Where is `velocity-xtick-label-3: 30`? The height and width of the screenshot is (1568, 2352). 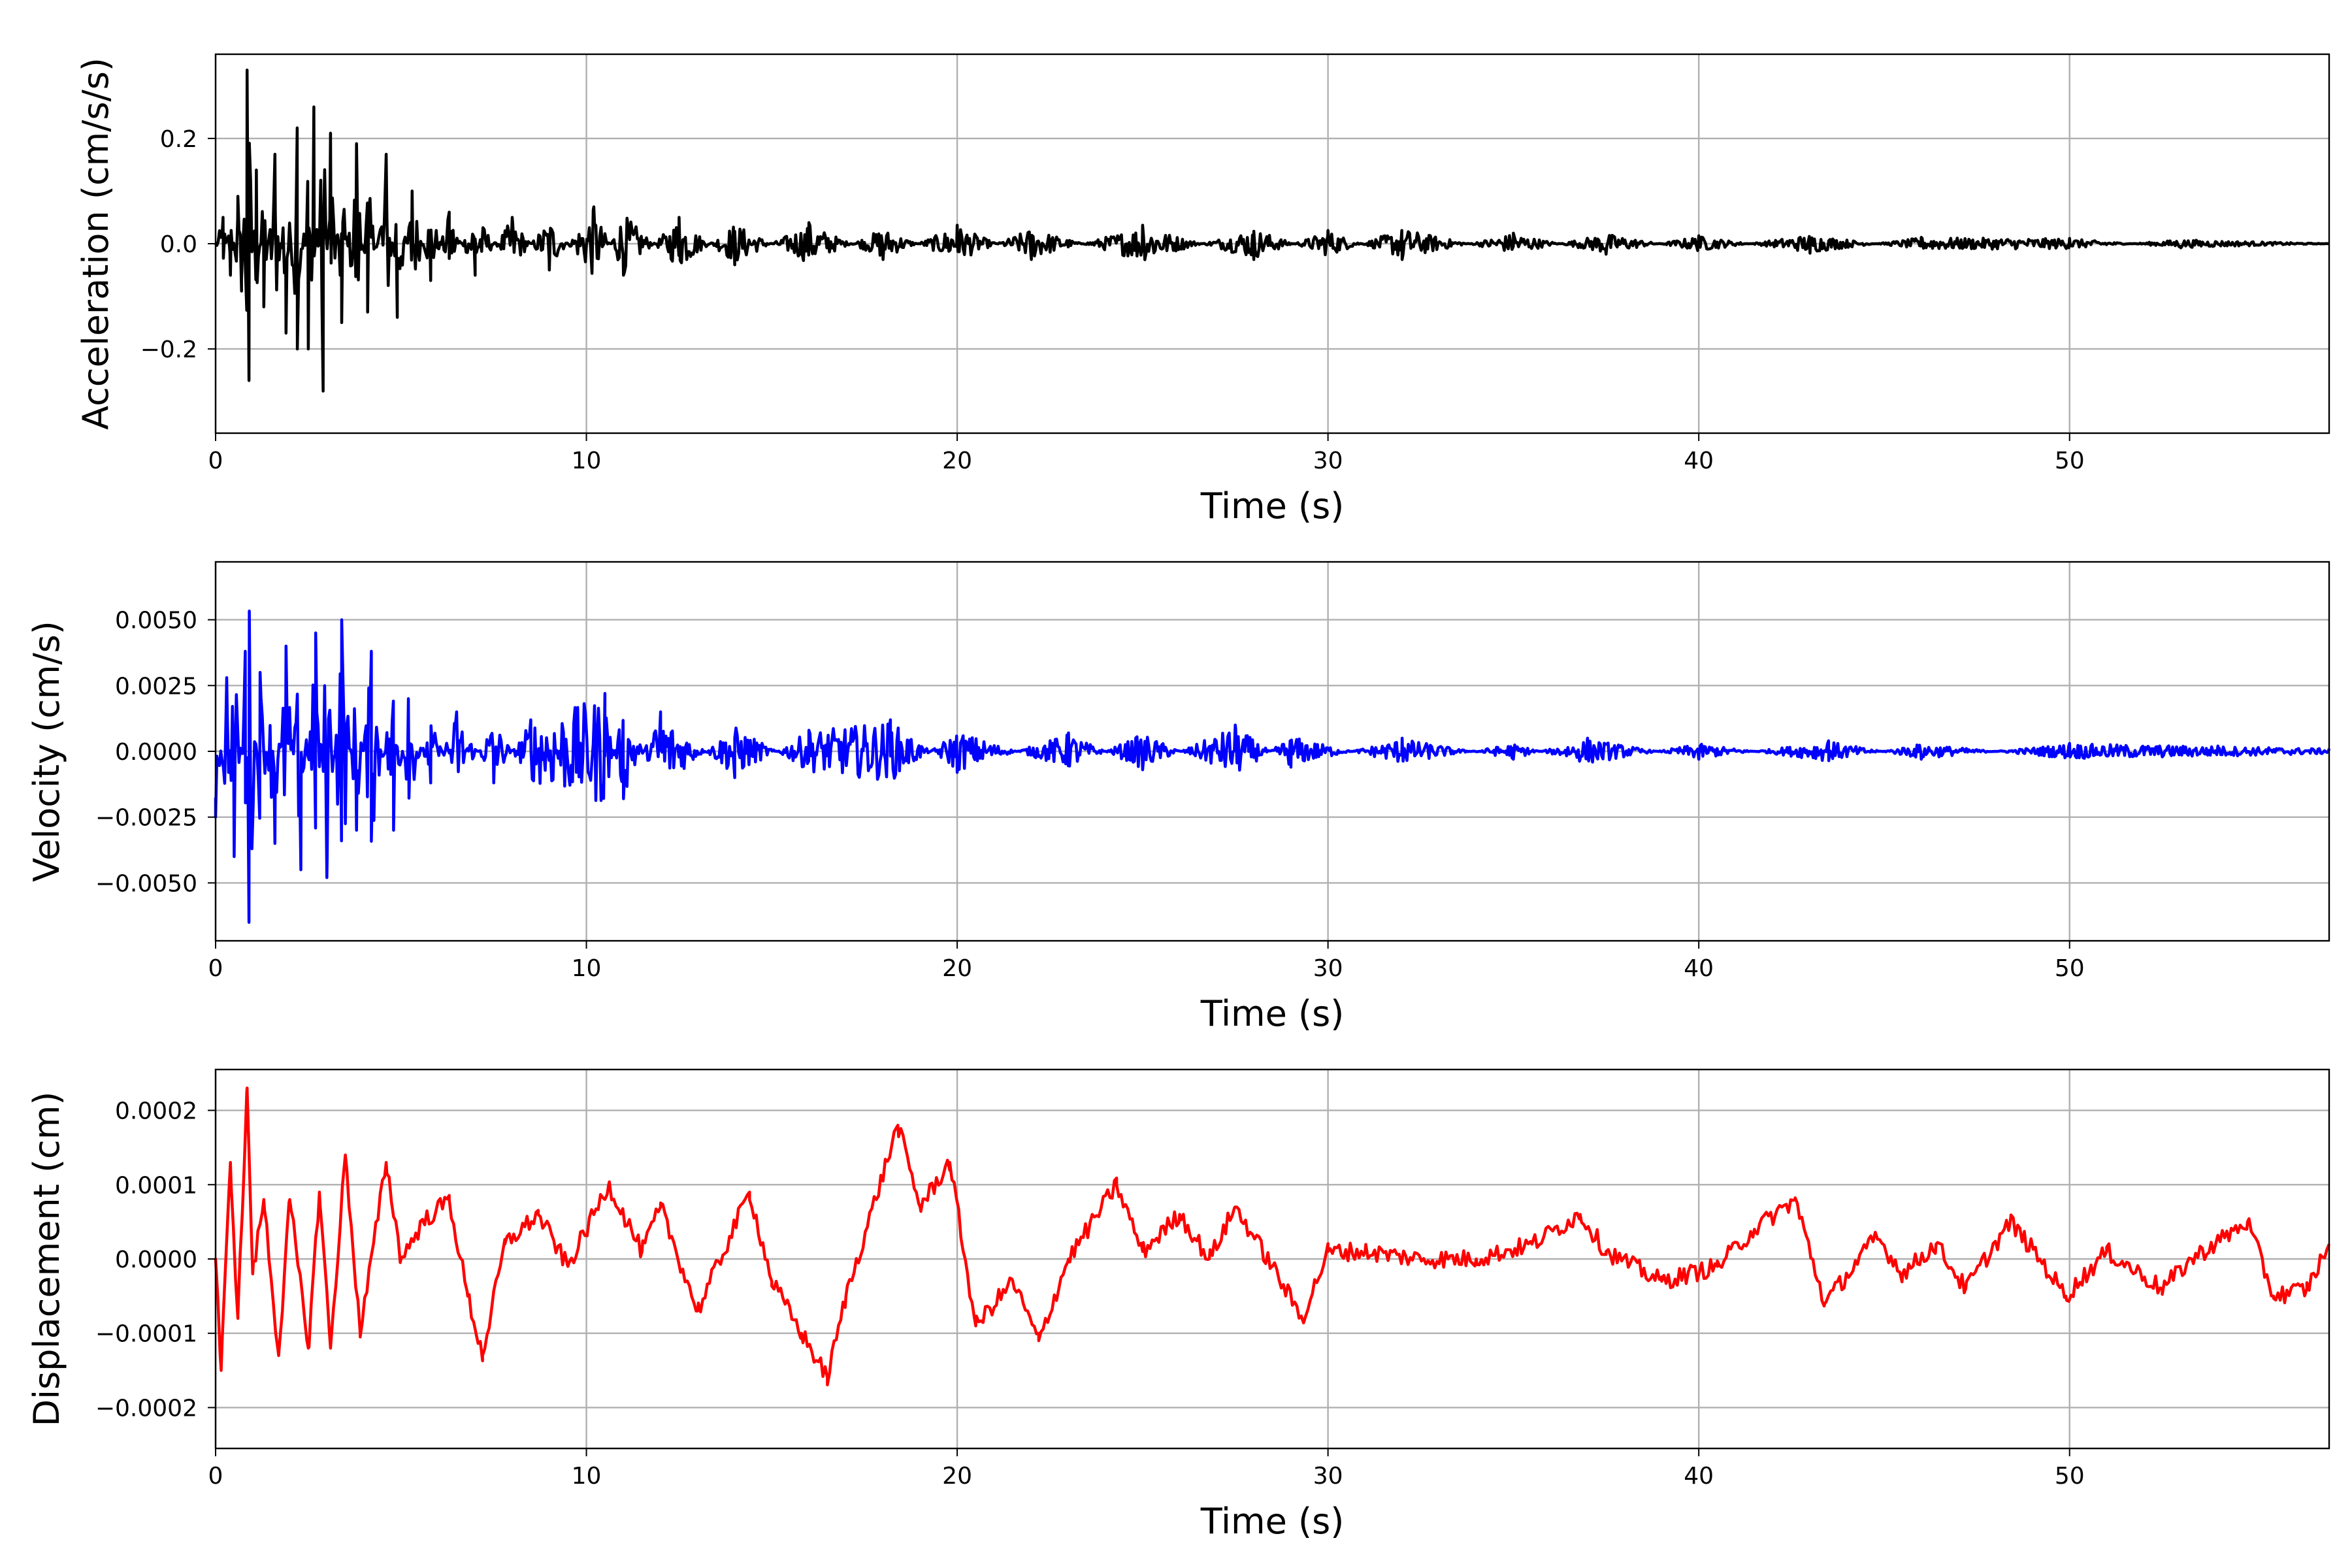 velocity-xtick-label-3: 30 is located at coordinates (1328, 968).